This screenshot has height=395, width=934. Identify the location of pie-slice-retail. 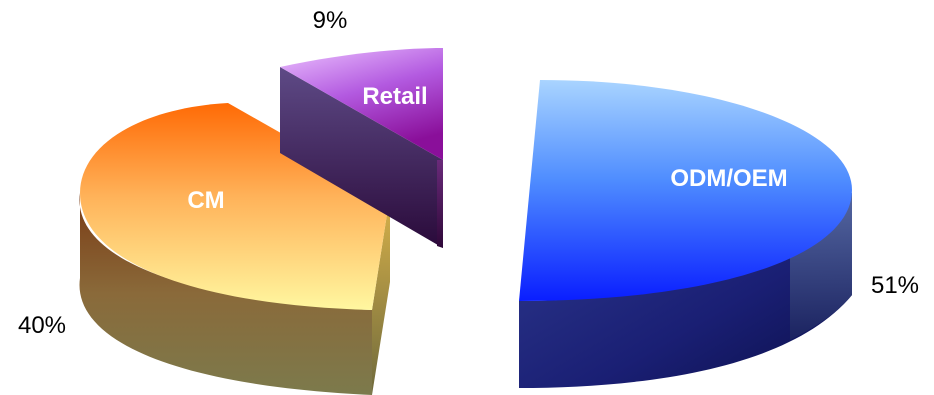
(361, 148).